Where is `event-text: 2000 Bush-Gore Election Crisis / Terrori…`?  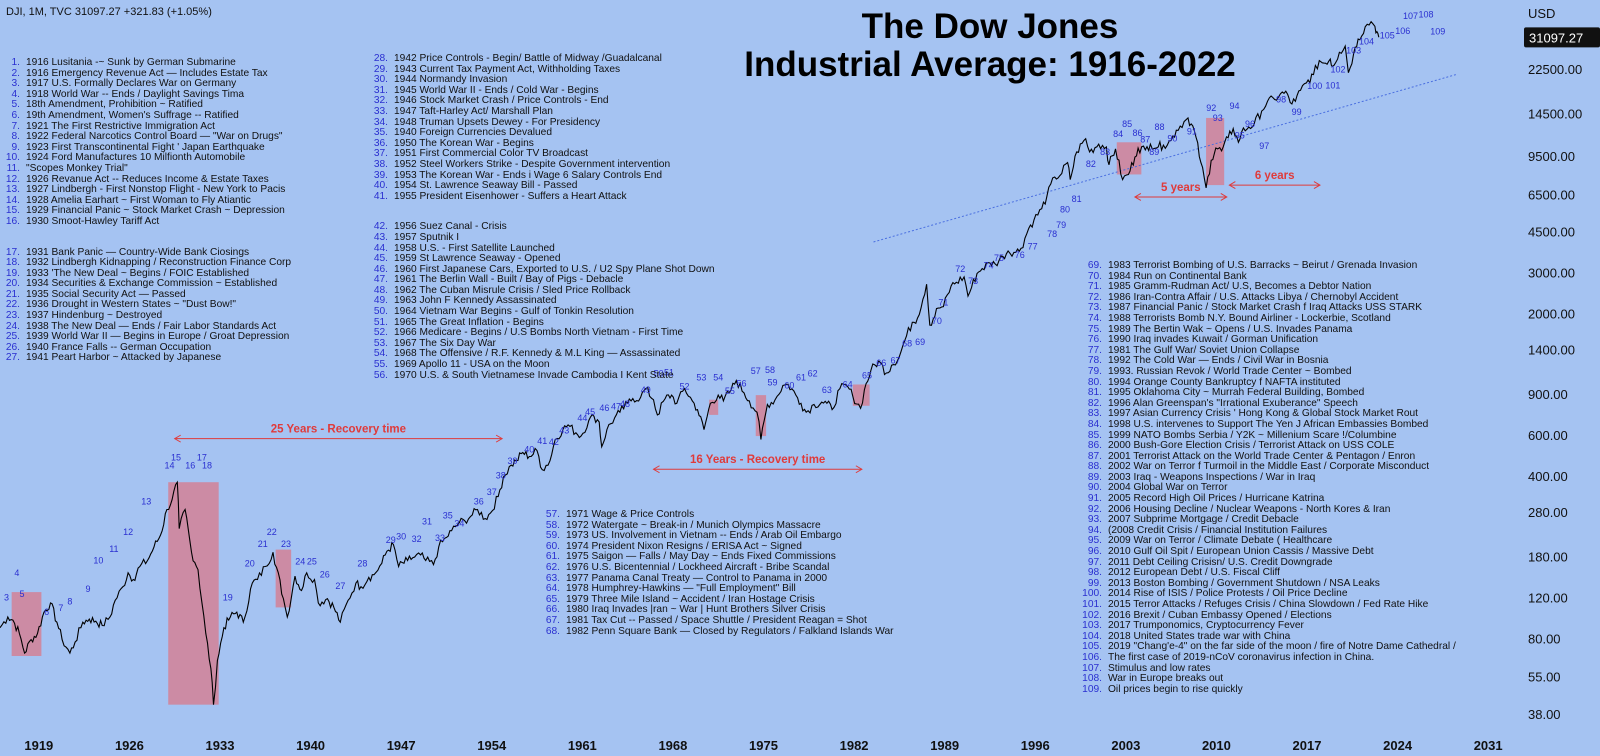
event-text: 2000 Bush-Gore Election Crisis / Terrori… is located at coordinates (1251, 446).